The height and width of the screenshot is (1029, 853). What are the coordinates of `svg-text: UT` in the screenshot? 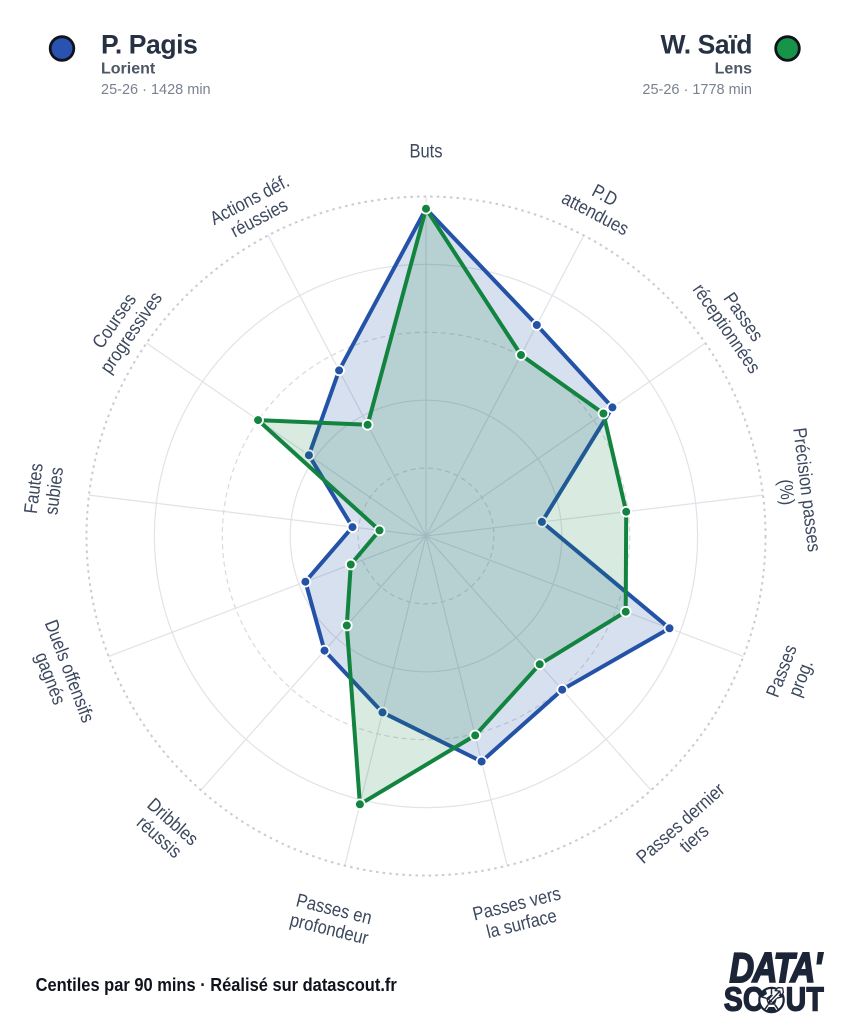 It's located at (805, 999).